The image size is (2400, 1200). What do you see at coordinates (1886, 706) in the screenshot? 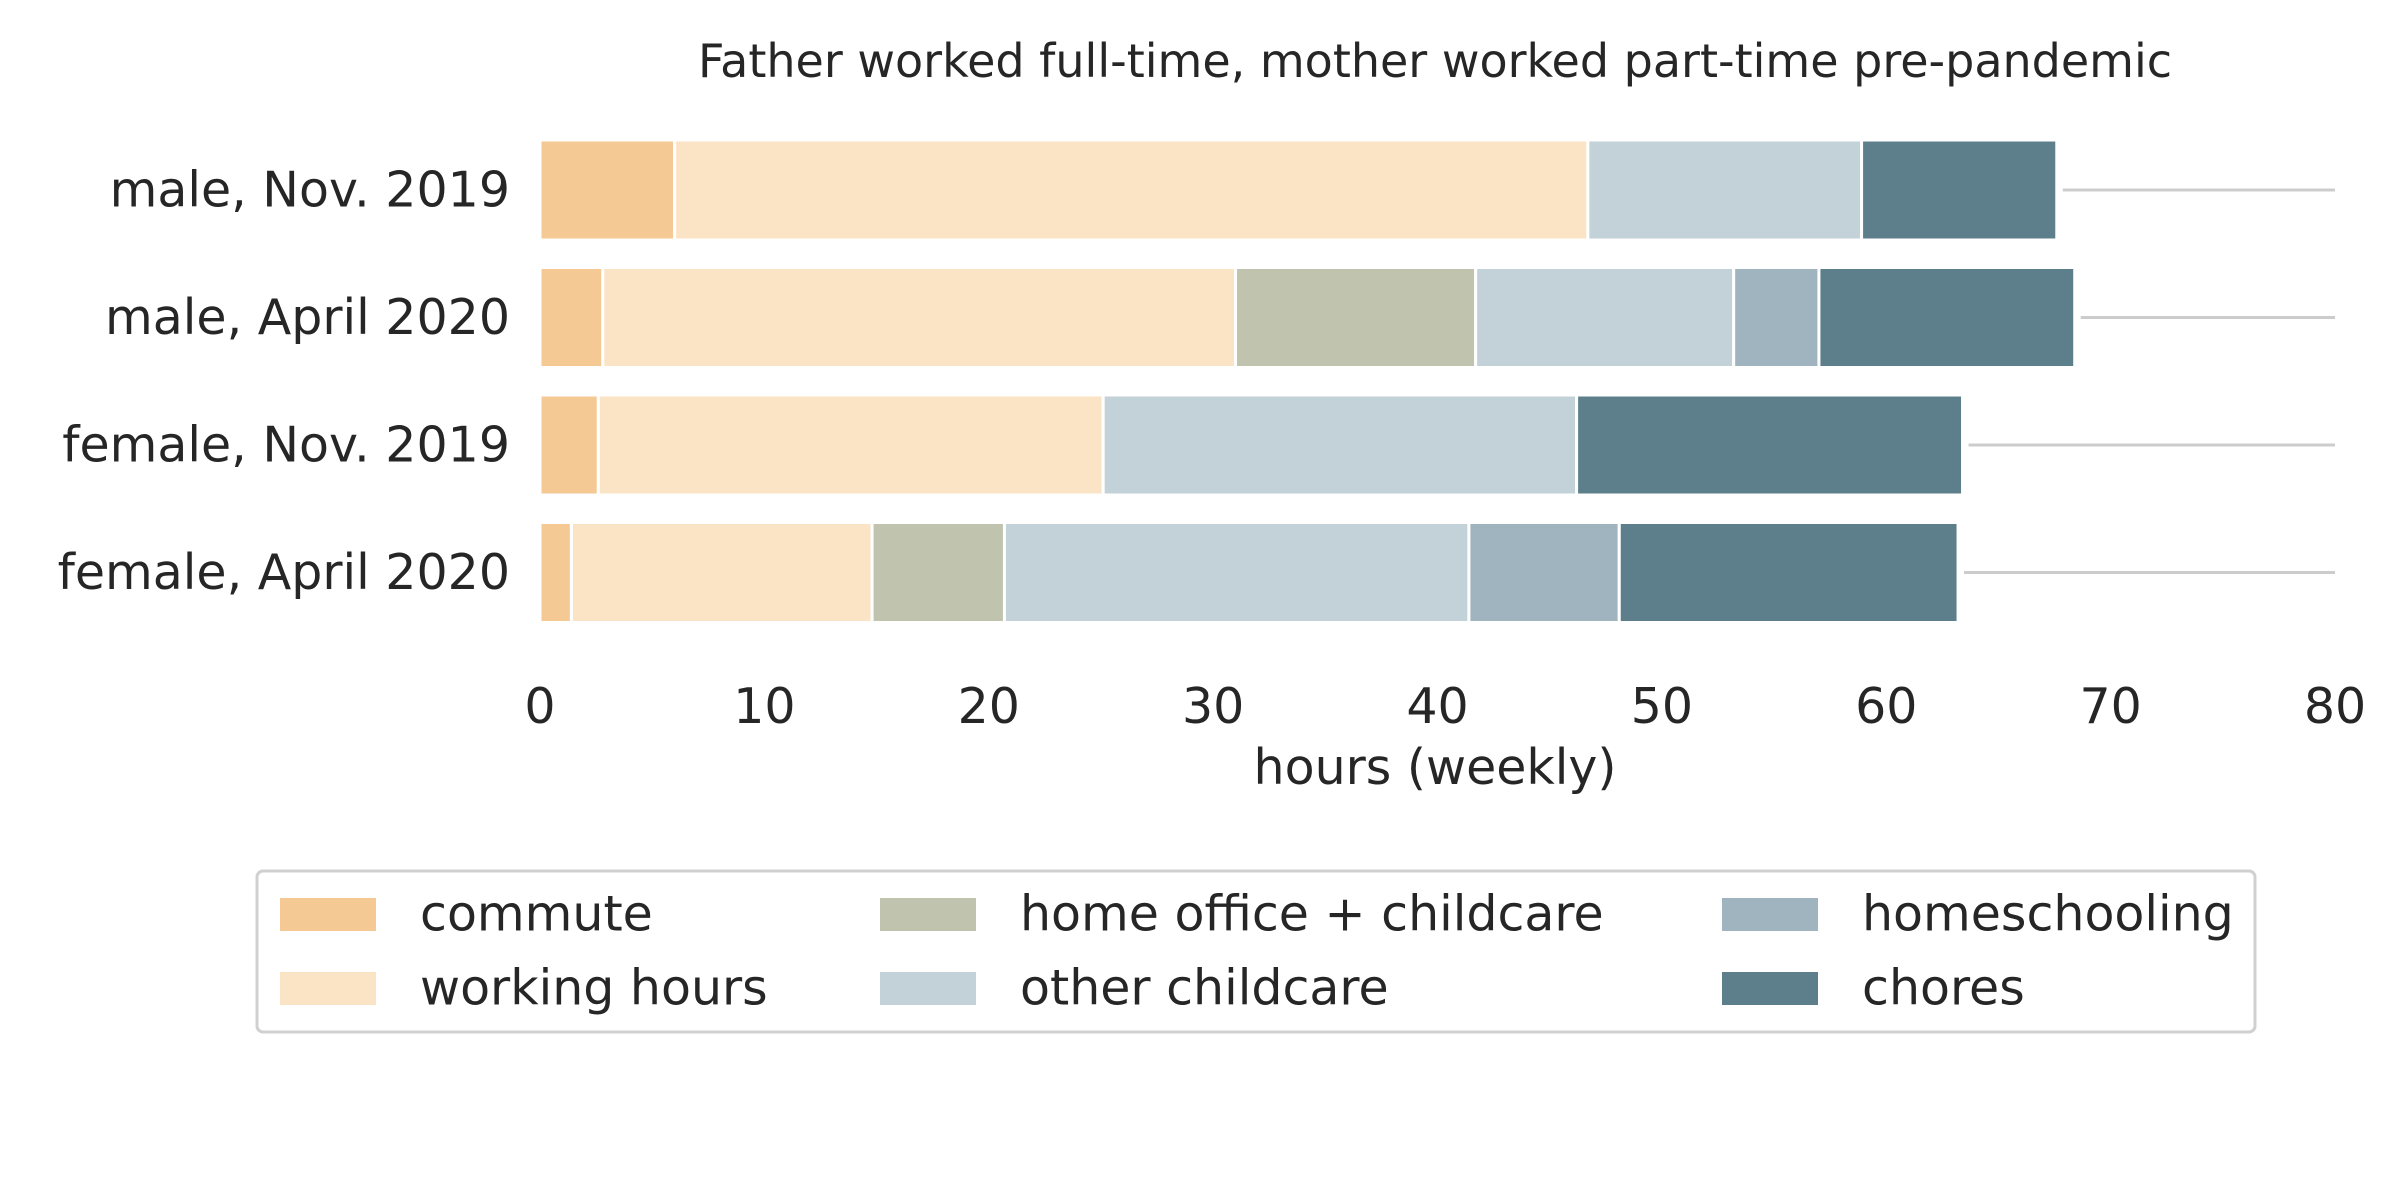
I see `x-tick-label: 60` at bounding box center [1886, 706].